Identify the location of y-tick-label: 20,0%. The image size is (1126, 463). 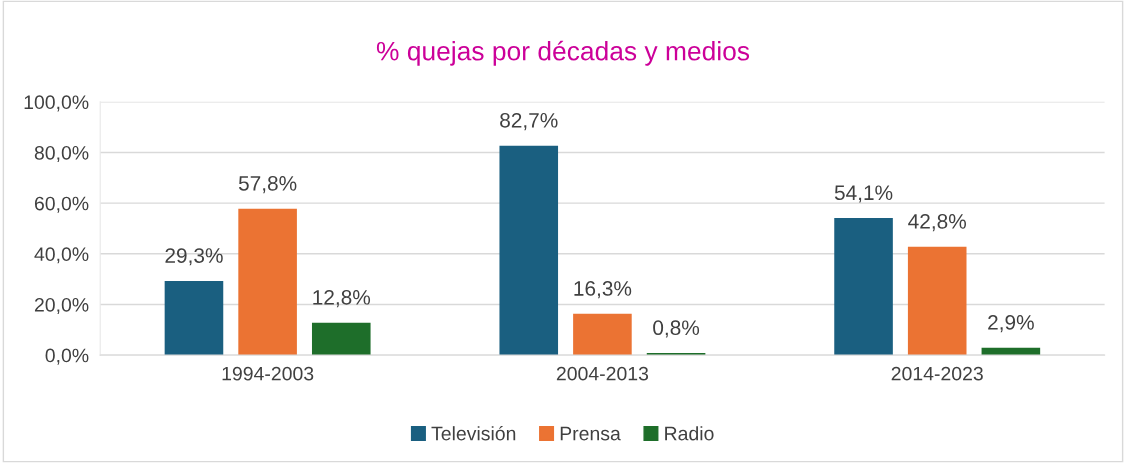
(61, 305).